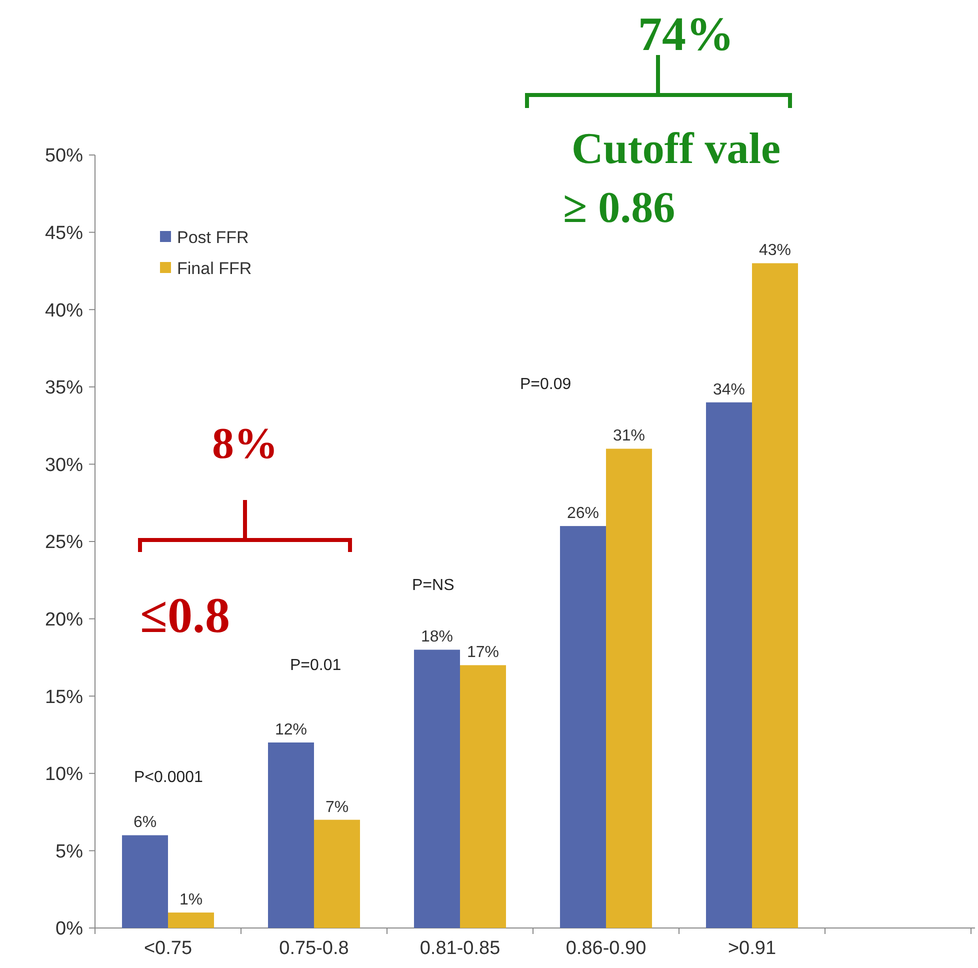  Describe the element at coordinates (460, 948) in the screenshot. I see `x-tick-label: 0.81-0.85` at that location.